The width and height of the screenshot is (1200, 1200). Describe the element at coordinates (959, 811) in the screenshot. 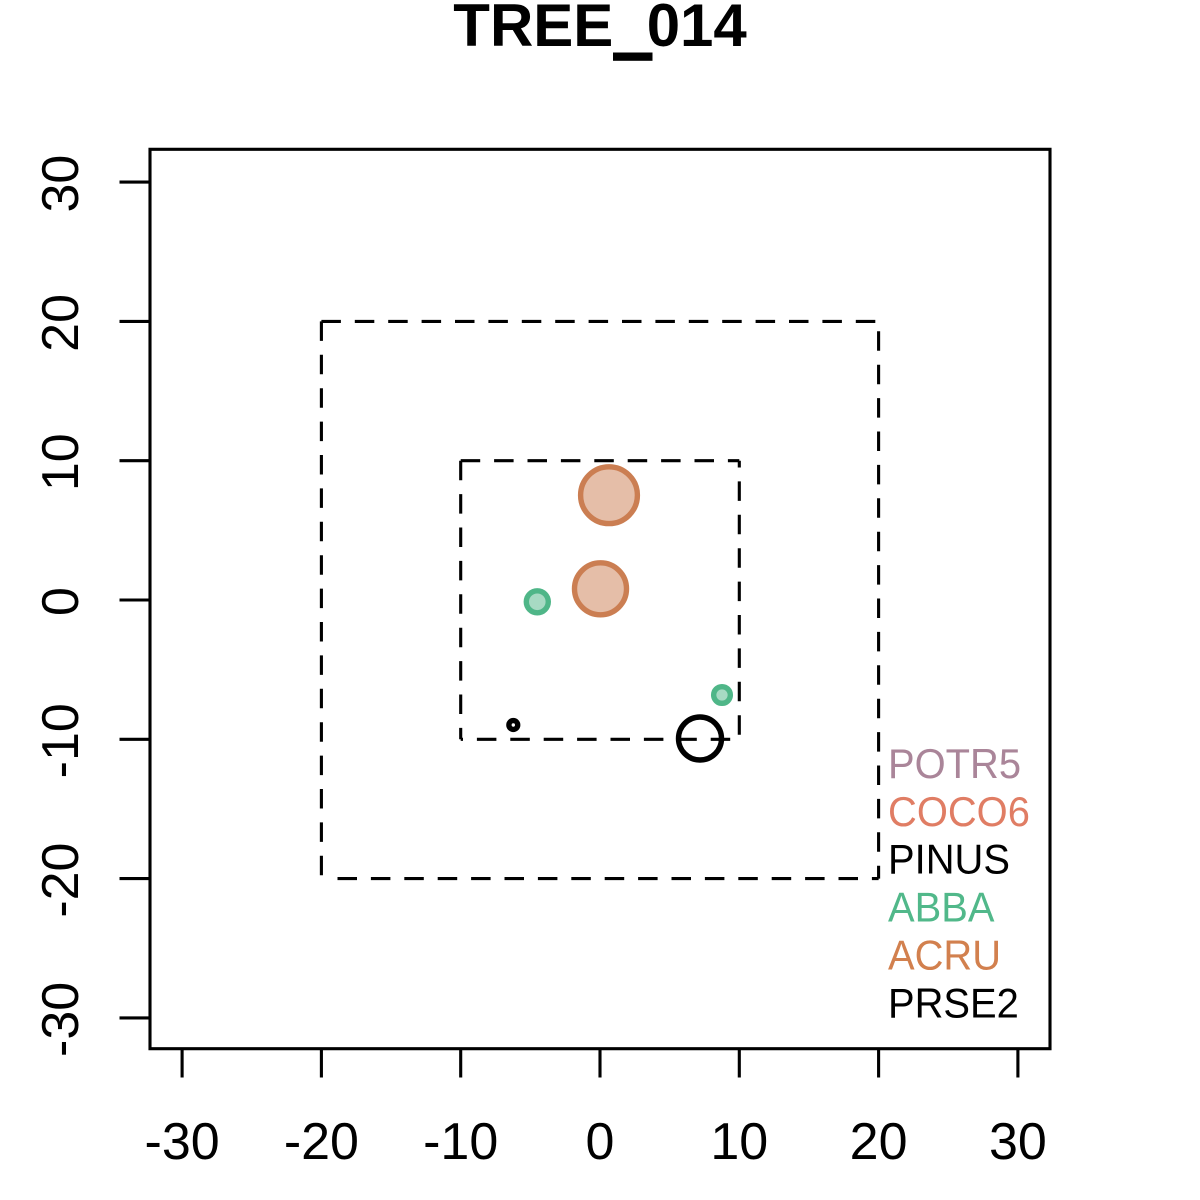

I see `svg-text: COCO6` at that location.